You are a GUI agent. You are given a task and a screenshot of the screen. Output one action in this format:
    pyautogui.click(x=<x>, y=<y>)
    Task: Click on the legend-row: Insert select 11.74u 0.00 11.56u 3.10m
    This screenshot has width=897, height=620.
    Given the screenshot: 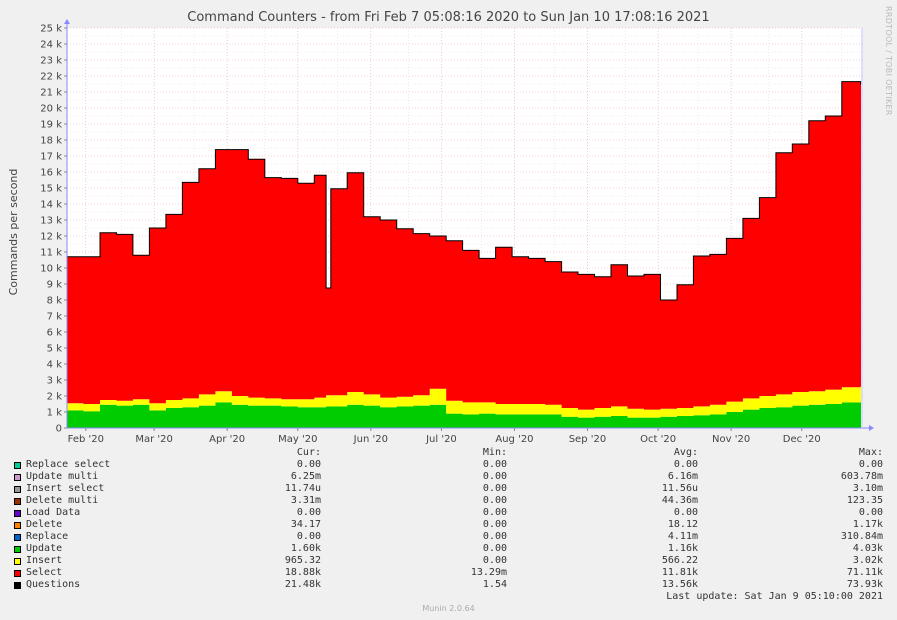 What is the action you would take?
    pyautogui.click(x=451, y=489)
    